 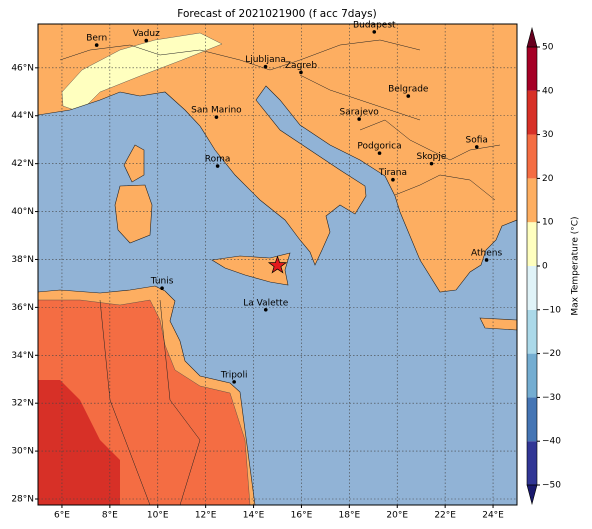 I want to click on colorbar-tick-label: −20, so click(x=551, y=354).